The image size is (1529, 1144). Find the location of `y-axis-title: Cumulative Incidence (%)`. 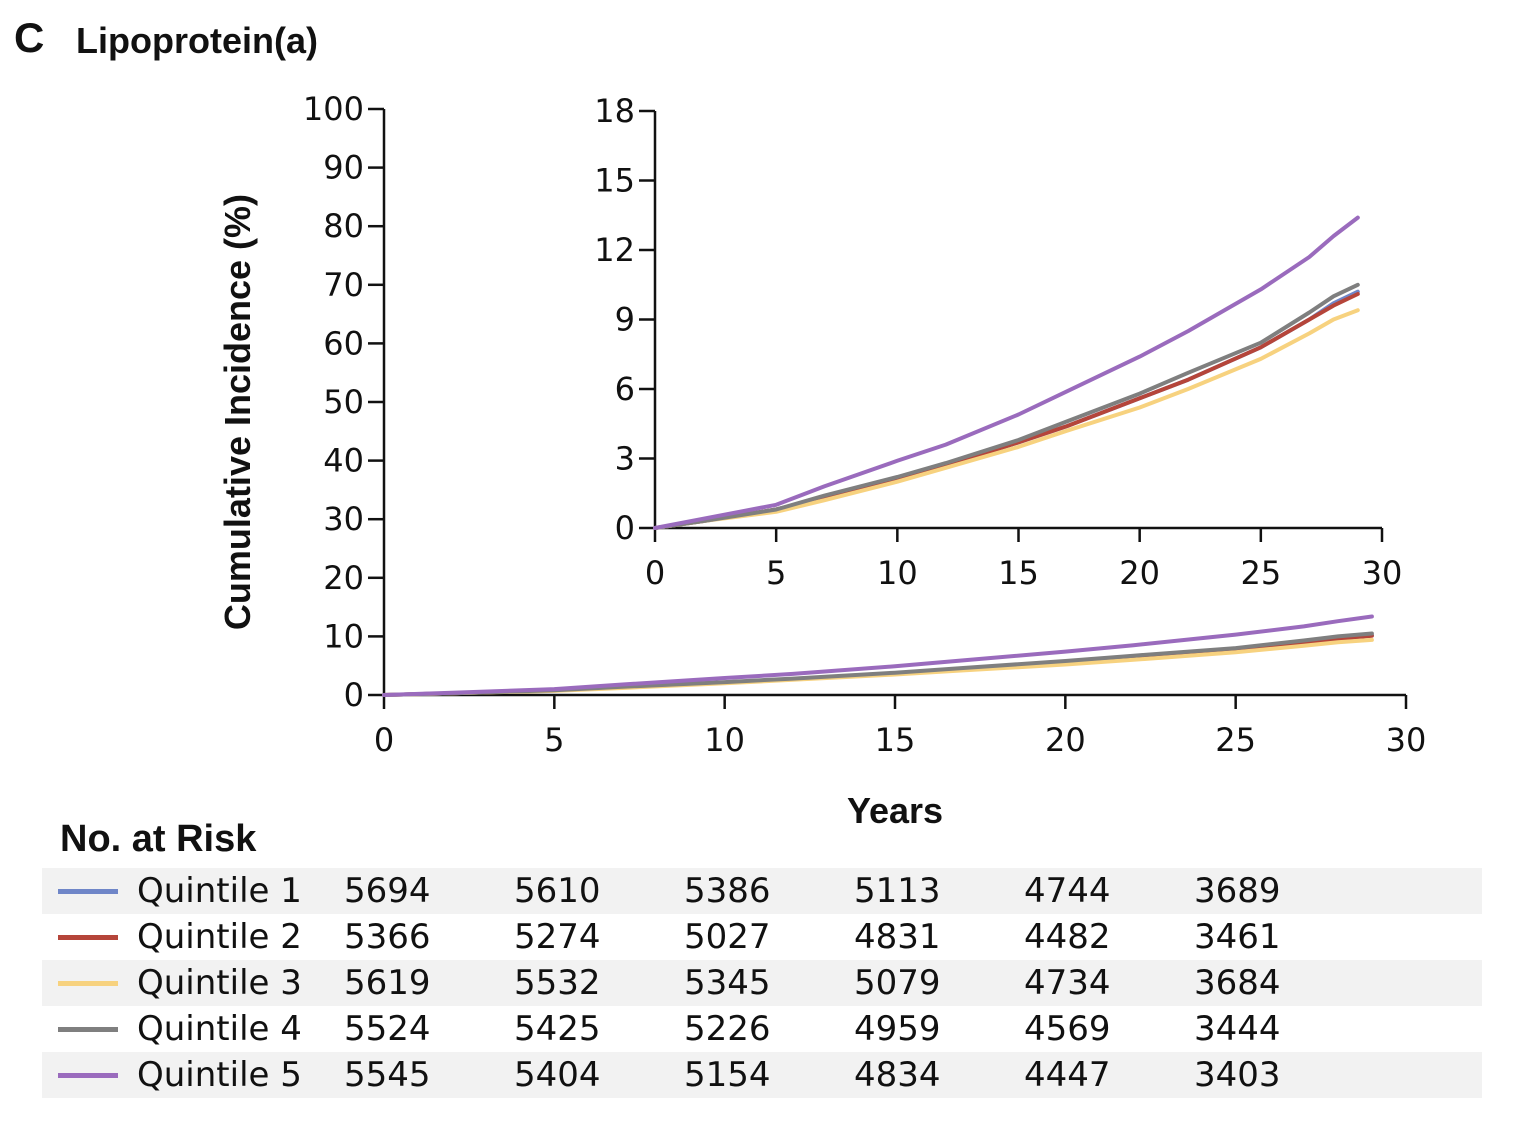

y-axis-title: Cumulative Incidence (%) is located at coordinates (237, 412).